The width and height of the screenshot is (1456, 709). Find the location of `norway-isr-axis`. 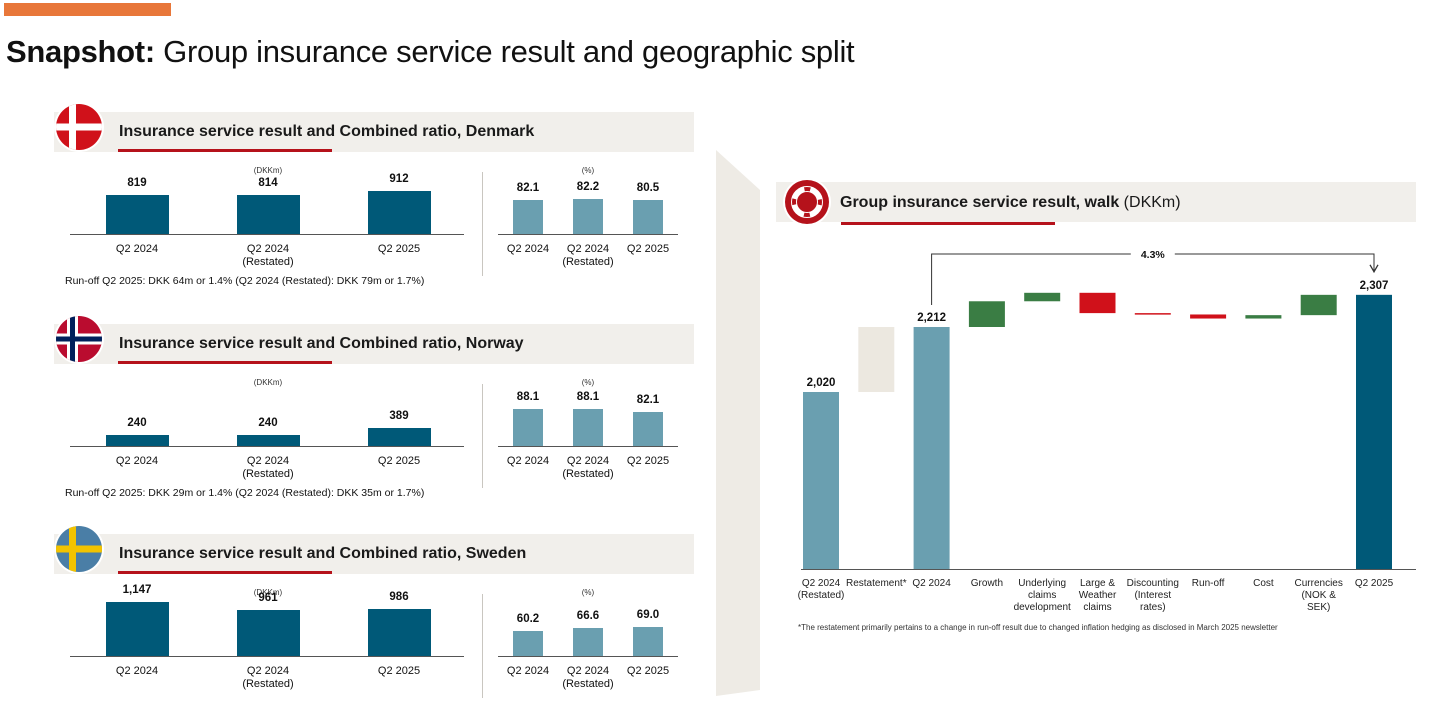

norway-isr-axis is located at coordinates (267, 446).